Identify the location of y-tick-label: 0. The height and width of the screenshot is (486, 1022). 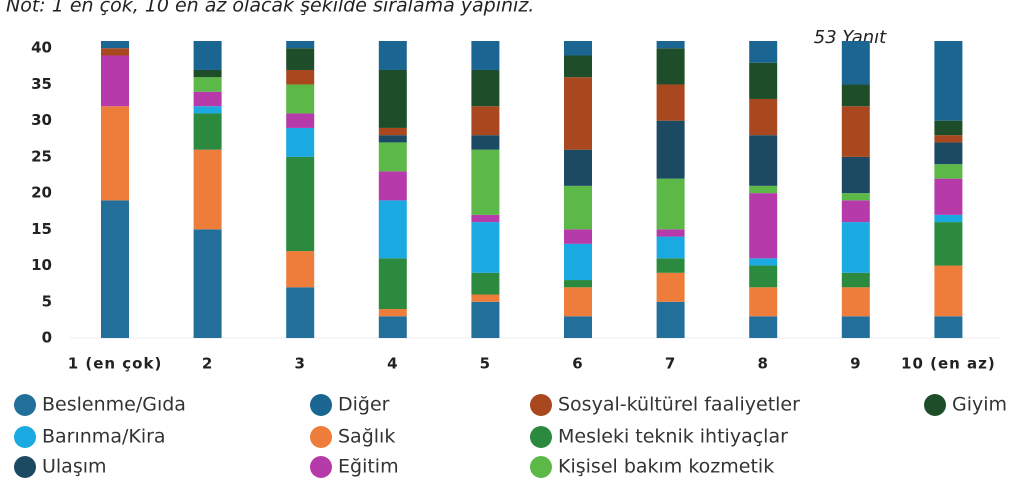
(47, 338).